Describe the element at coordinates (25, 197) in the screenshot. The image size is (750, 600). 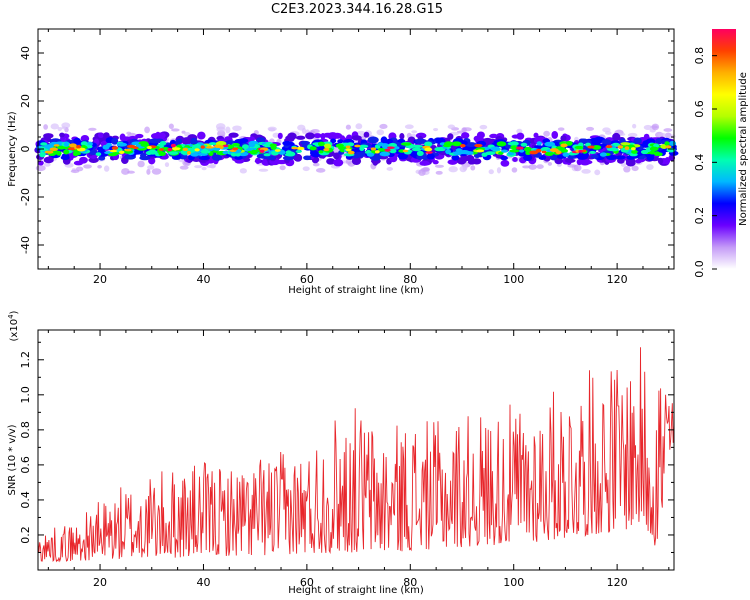
I see `y-tick-label: -20` at that location.